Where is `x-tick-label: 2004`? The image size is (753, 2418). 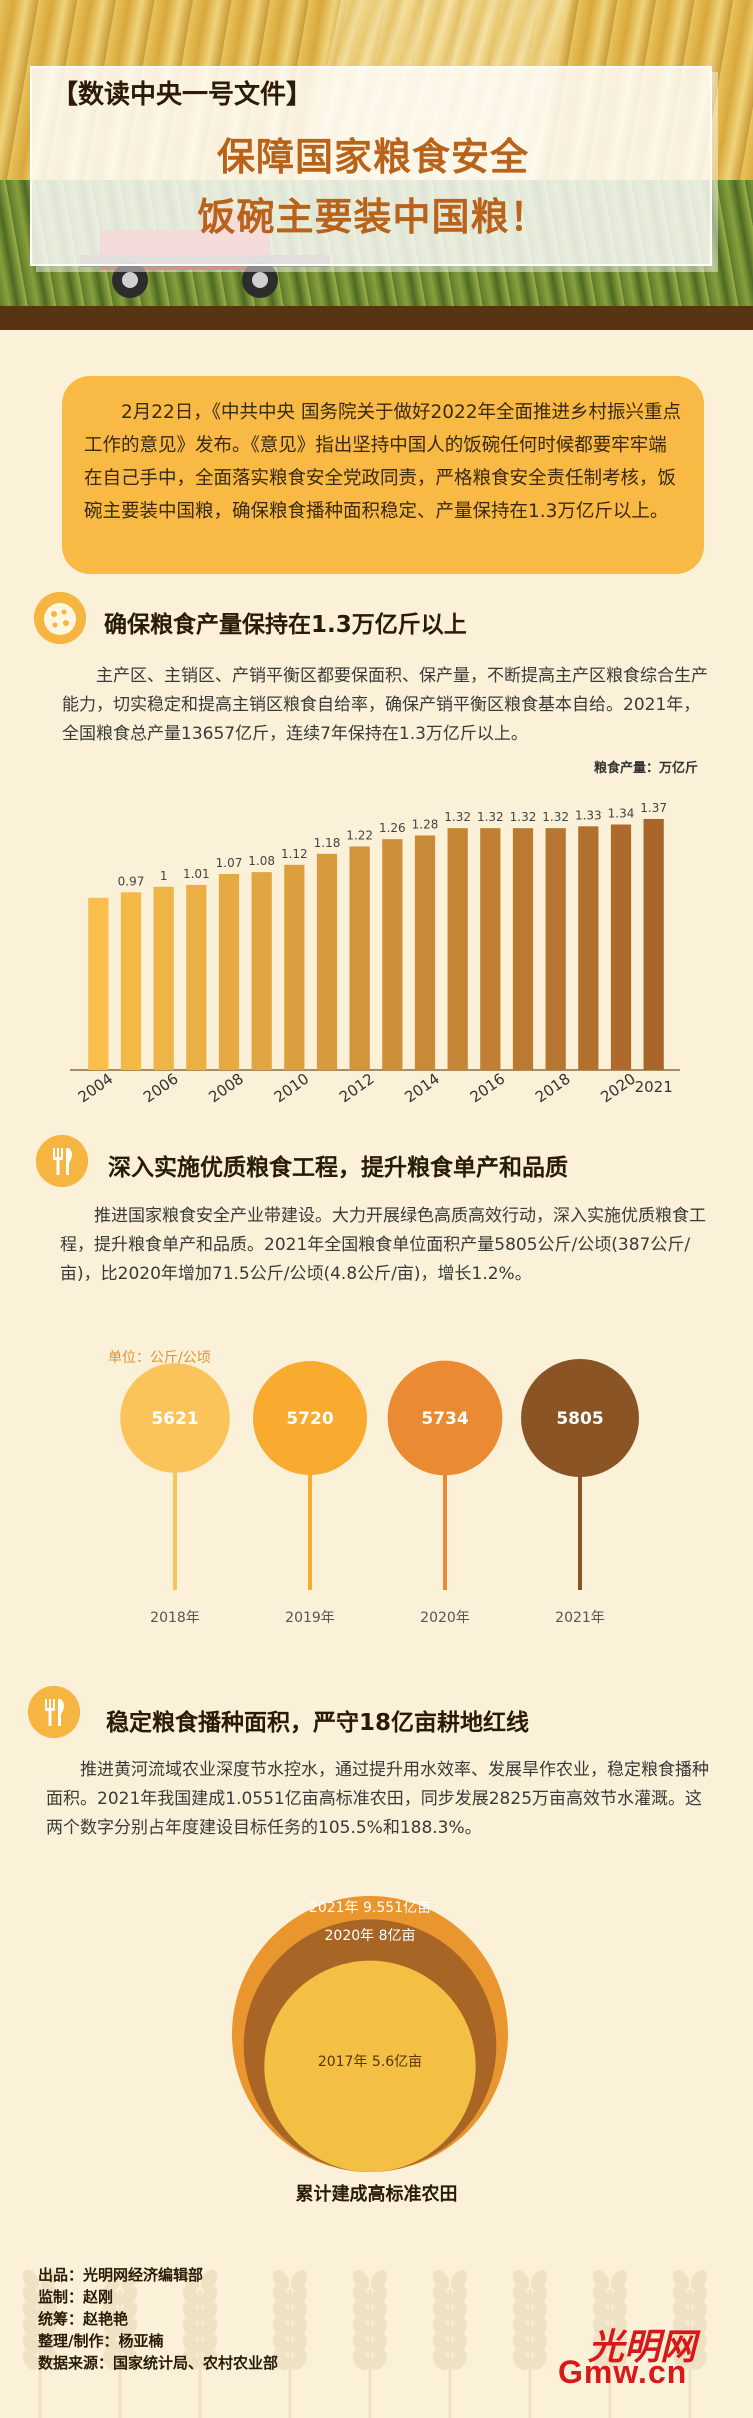 x-tick-label: 2004 is located at coordinates (96, 1088).